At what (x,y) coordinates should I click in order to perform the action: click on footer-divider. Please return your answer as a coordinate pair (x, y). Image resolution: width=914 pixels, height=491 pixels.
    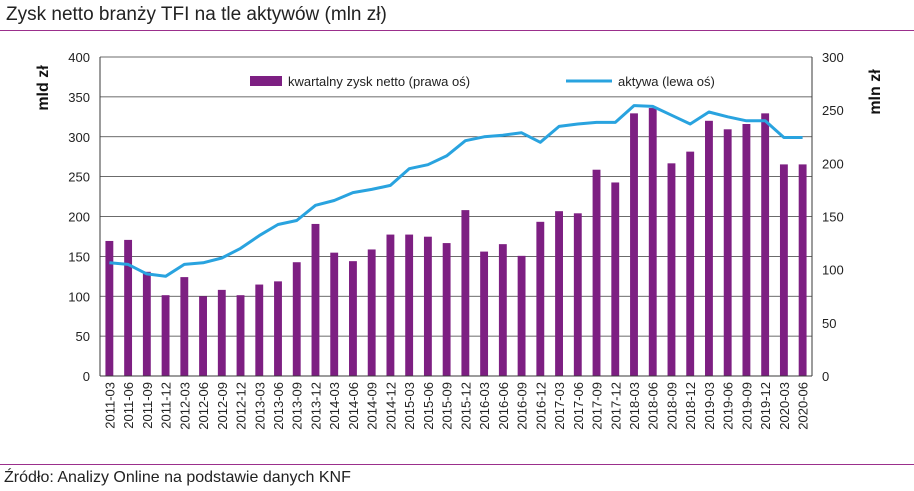
    Looking at the image, I should click on (457, 464).